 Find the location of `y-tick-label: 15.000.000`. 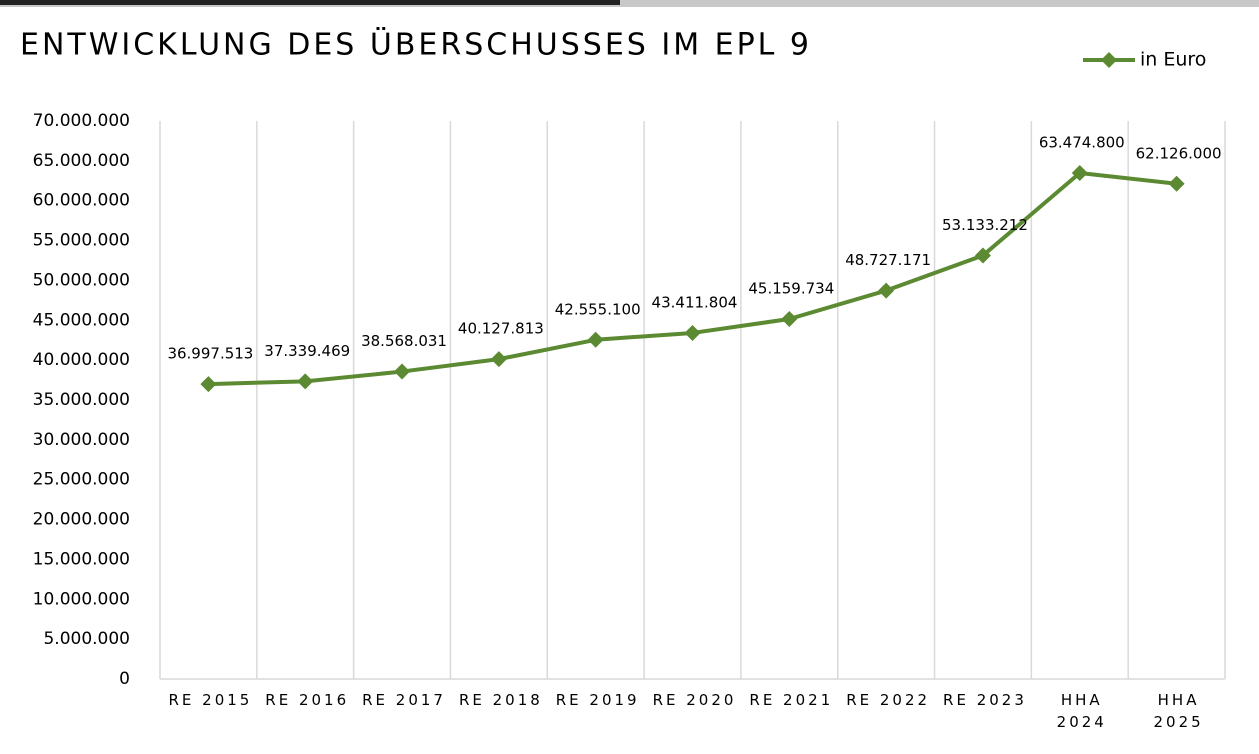

y-tick-label: 15.000.000 is located at coordinates (81, 559).